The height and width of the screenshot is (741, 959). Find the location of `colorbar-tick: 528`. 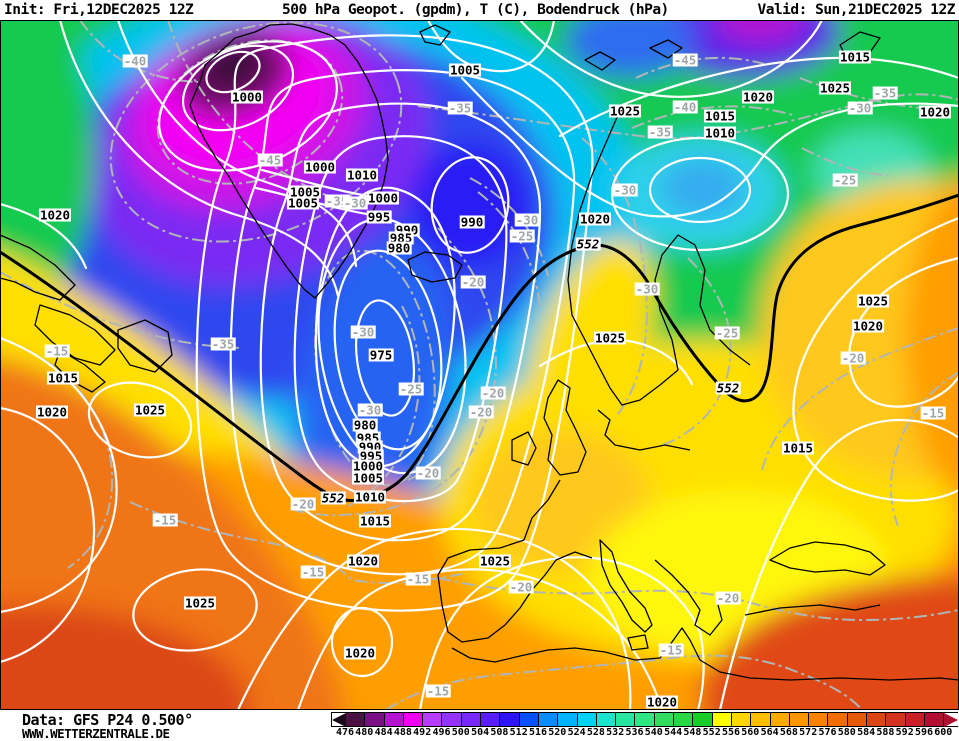

colorbar-tick: 528 is located at coordinates (595, 732).